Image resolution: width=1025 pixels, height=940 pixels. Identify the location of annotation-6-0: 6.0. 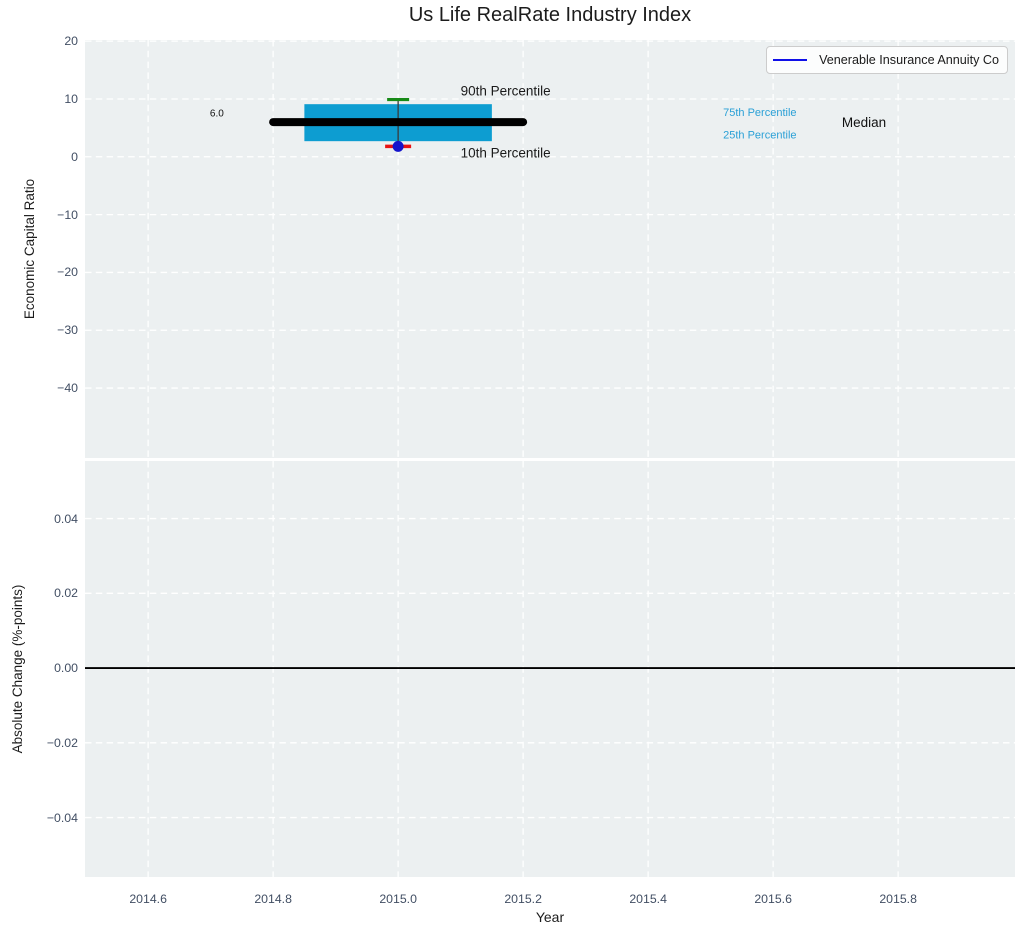
(217, 114).